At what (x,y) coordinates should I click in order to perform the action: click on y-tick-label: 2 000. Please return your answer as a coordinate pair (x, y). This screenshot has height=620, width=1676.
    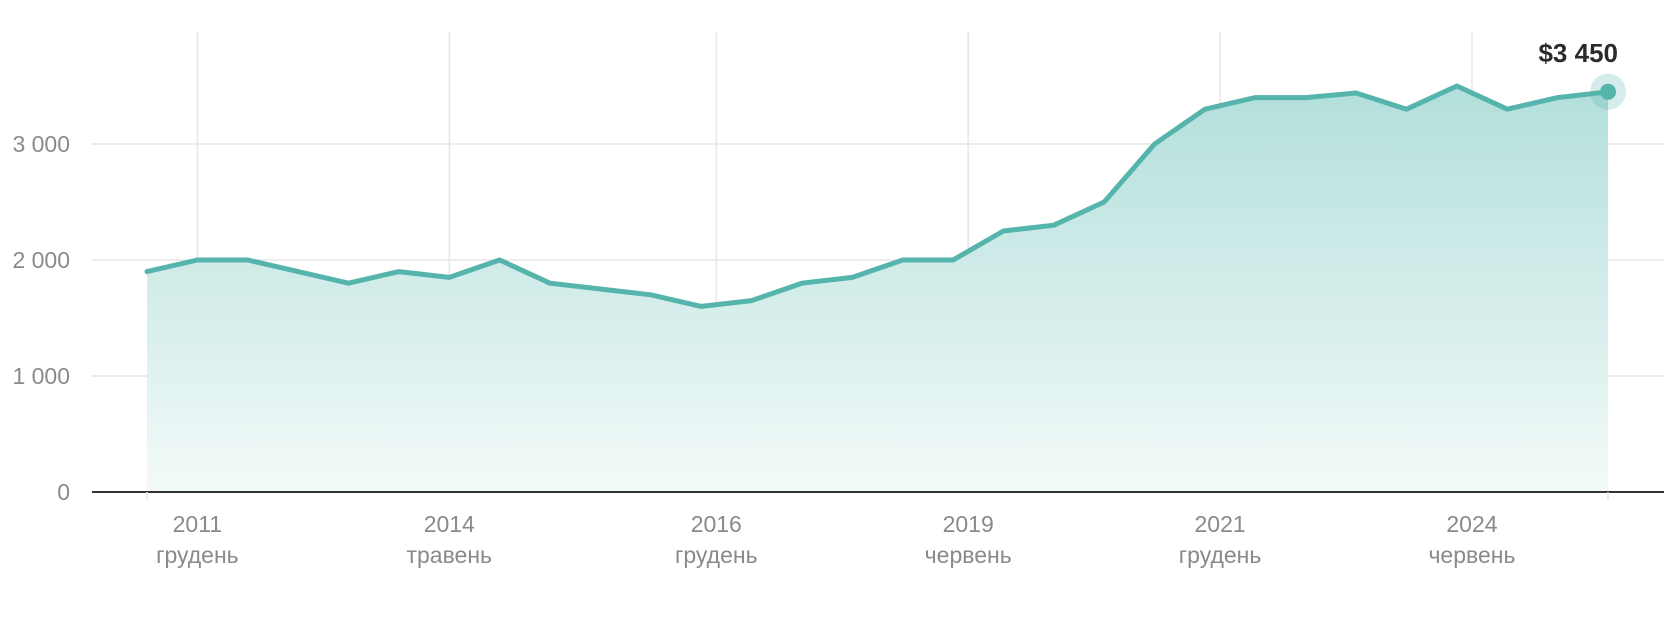
    Looking at the image, I should click on (41, 260).